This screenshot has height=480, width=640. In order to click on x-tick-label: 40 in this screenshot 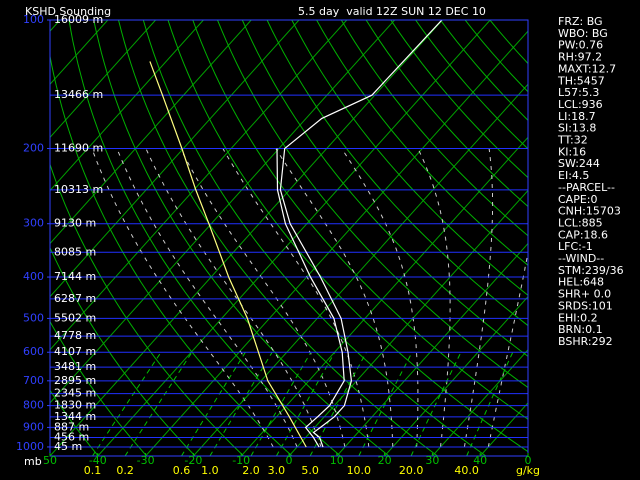, I will do `click(480, 460)`.